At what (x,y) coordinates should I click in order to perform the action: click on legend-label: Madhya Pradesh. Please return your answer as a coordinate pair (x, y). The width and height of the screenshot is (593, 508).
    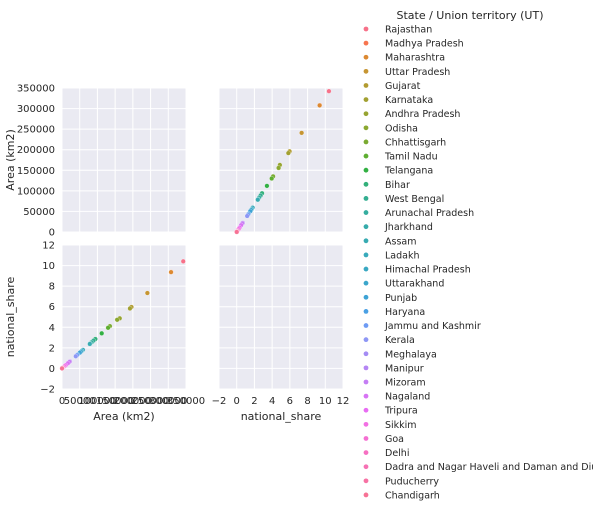
    Looking at the image, I should click on (424, 44).